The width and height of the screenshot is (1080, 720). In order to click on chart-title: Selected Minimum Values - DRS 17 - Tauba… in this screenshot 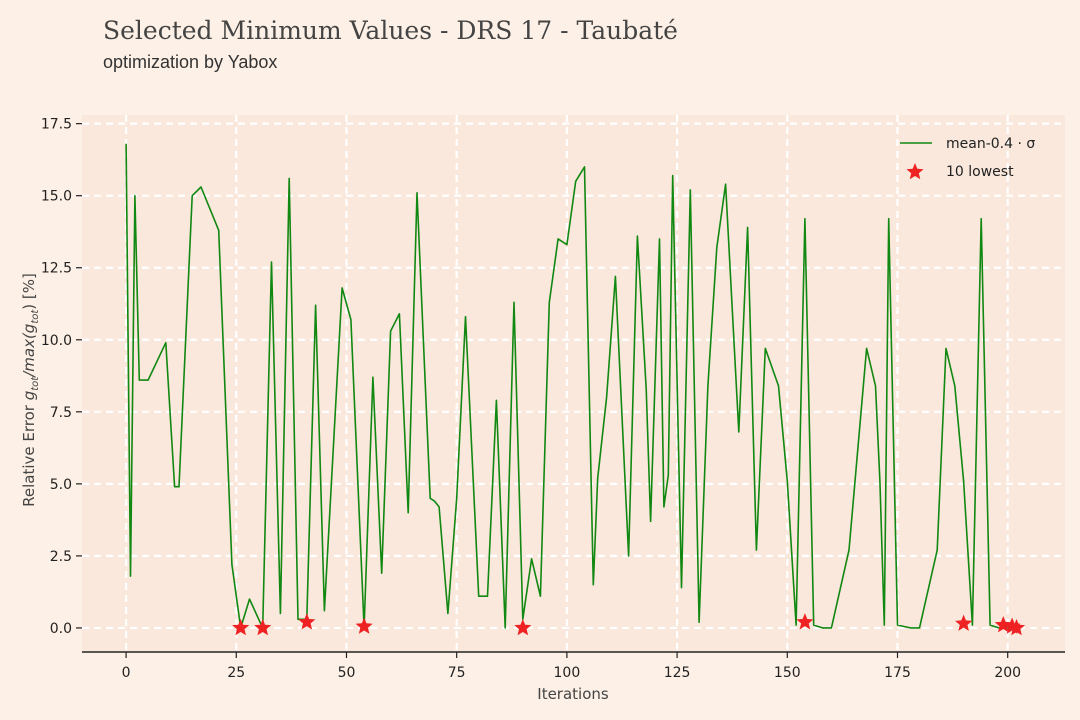, I will do `click(390, 30)`.